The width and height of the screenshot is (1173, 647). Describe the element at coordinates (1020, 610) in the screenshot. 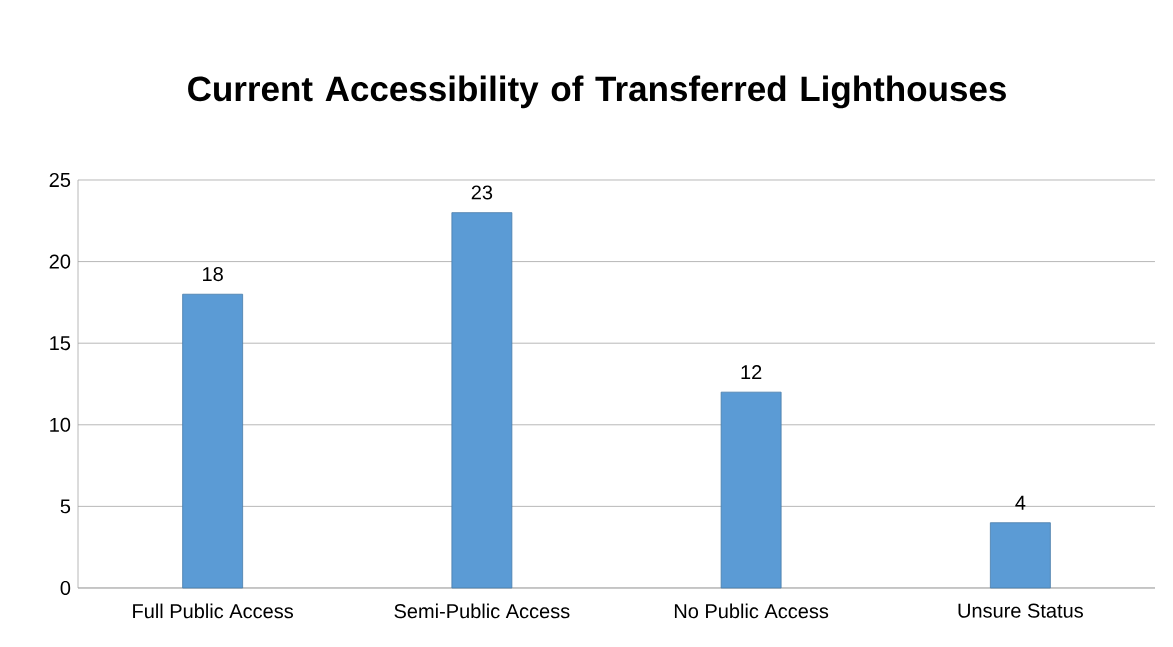

I see `x-tick-label: Unsure Status` at that location.